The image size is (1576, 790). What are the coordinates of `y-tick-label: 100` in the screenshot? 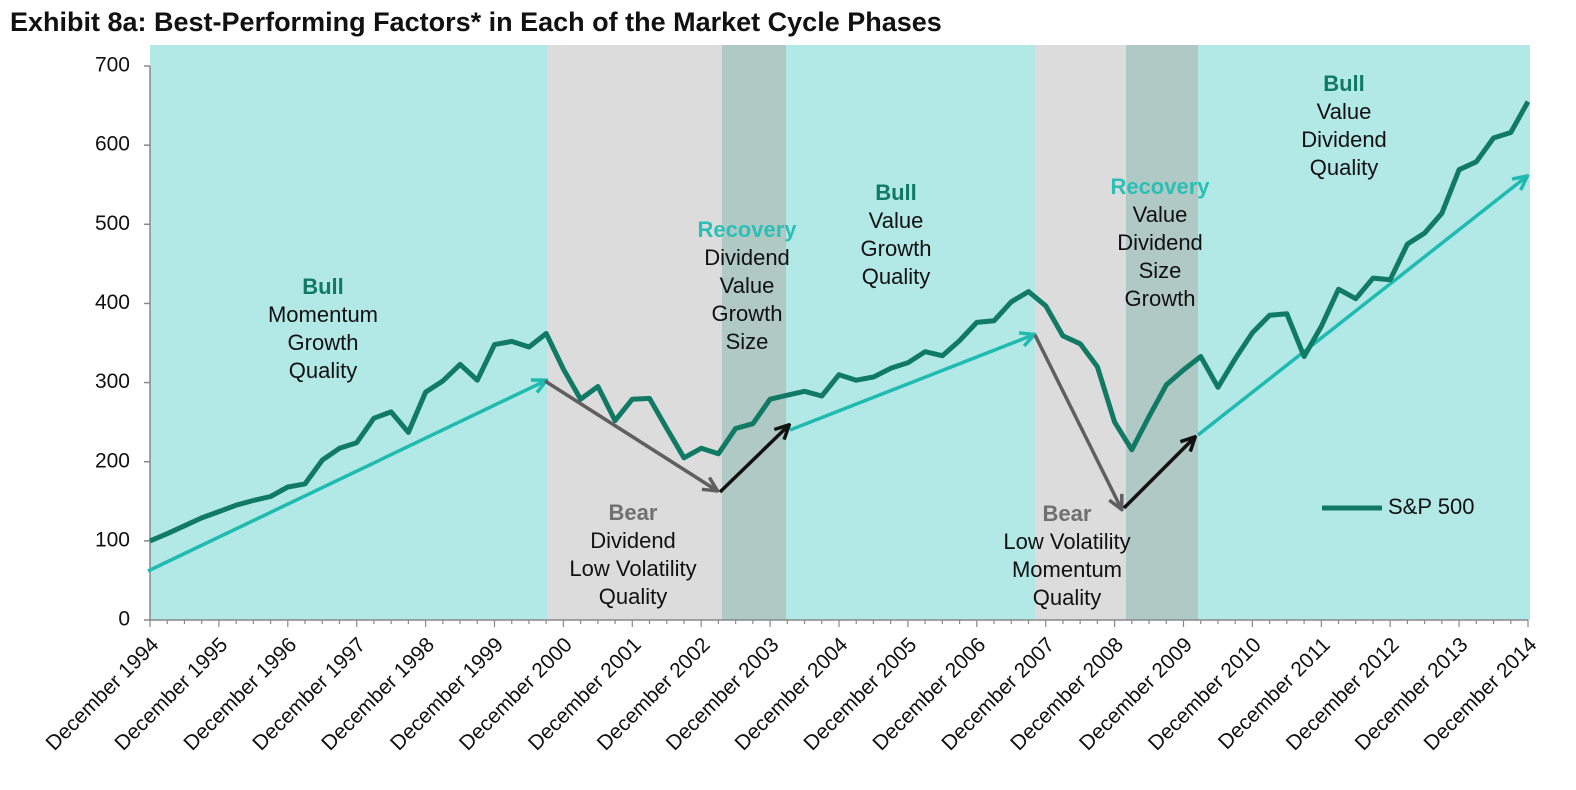 It's located at (112, 539).